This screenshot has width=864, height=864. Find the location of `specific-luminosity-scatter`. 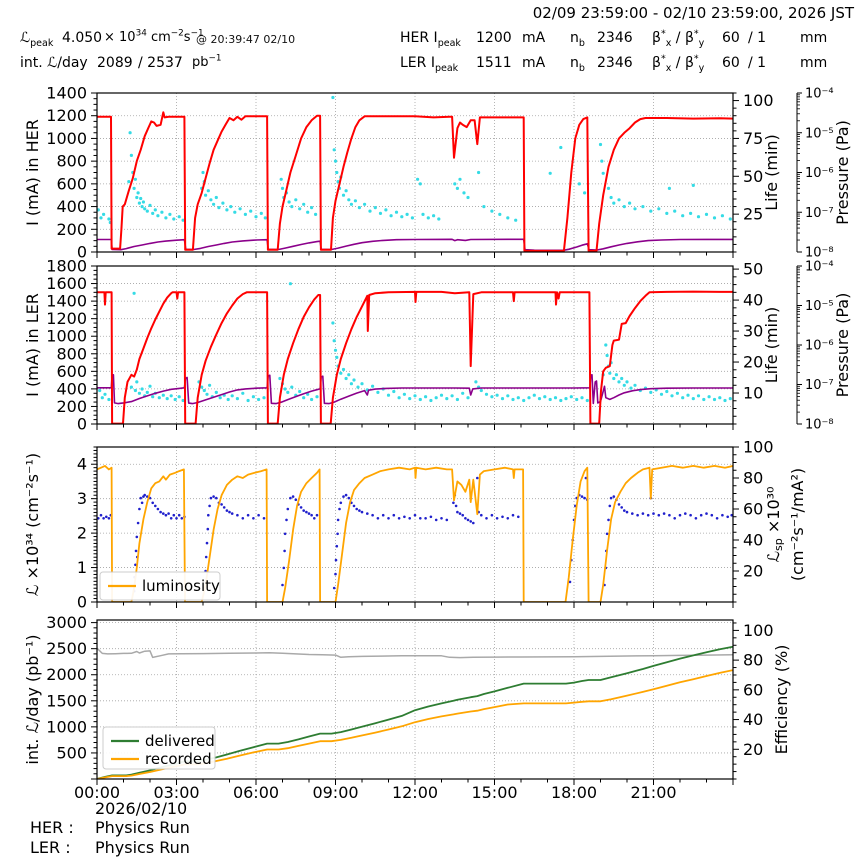

specific-luminosity-scatter is located at coordinates (415, 534).